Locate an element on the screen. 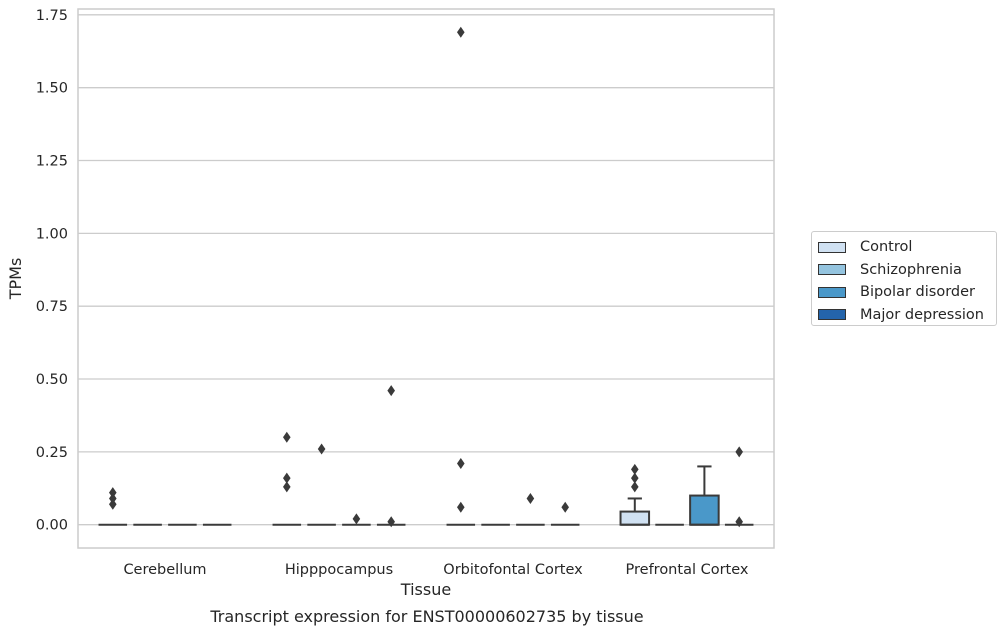 The width and height of the screenshot is (1007, 634). legend-label-major-depression: Major depression is located at coordinates (922, 314).